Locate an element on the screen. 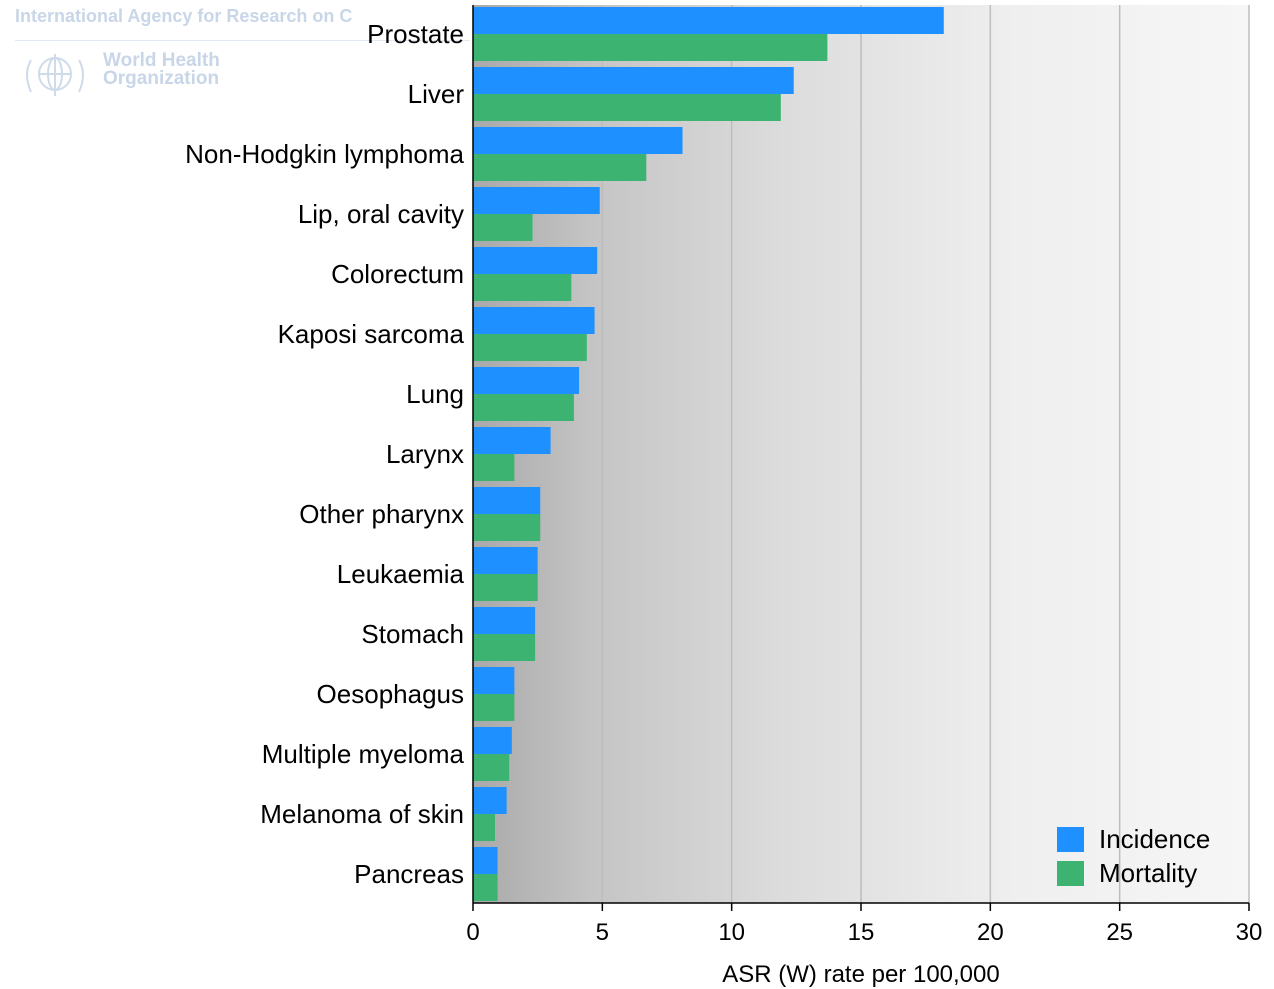 This screenshot has height=989, width=1274. category-label: Oesophagus is located at coordinates (390, 694).